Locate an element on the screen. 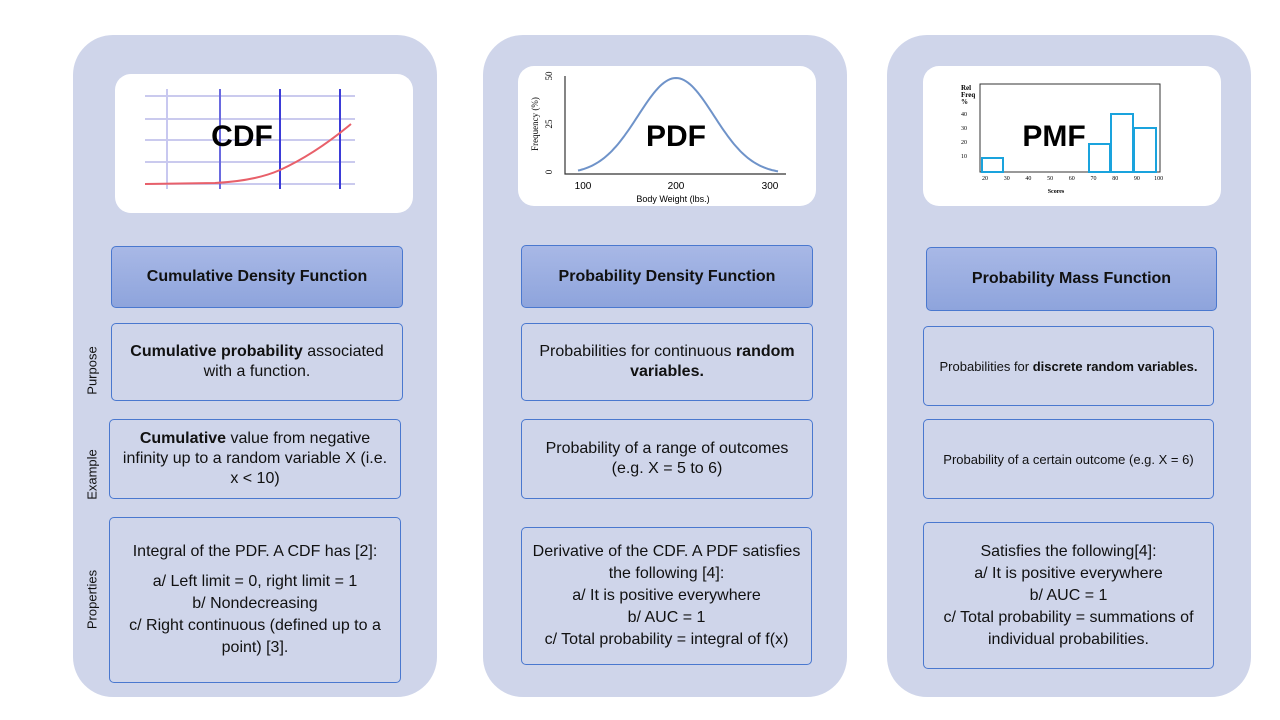 This screenshot has width=1280, height=720. row-label: Properties is located at coordinates (92, 599).